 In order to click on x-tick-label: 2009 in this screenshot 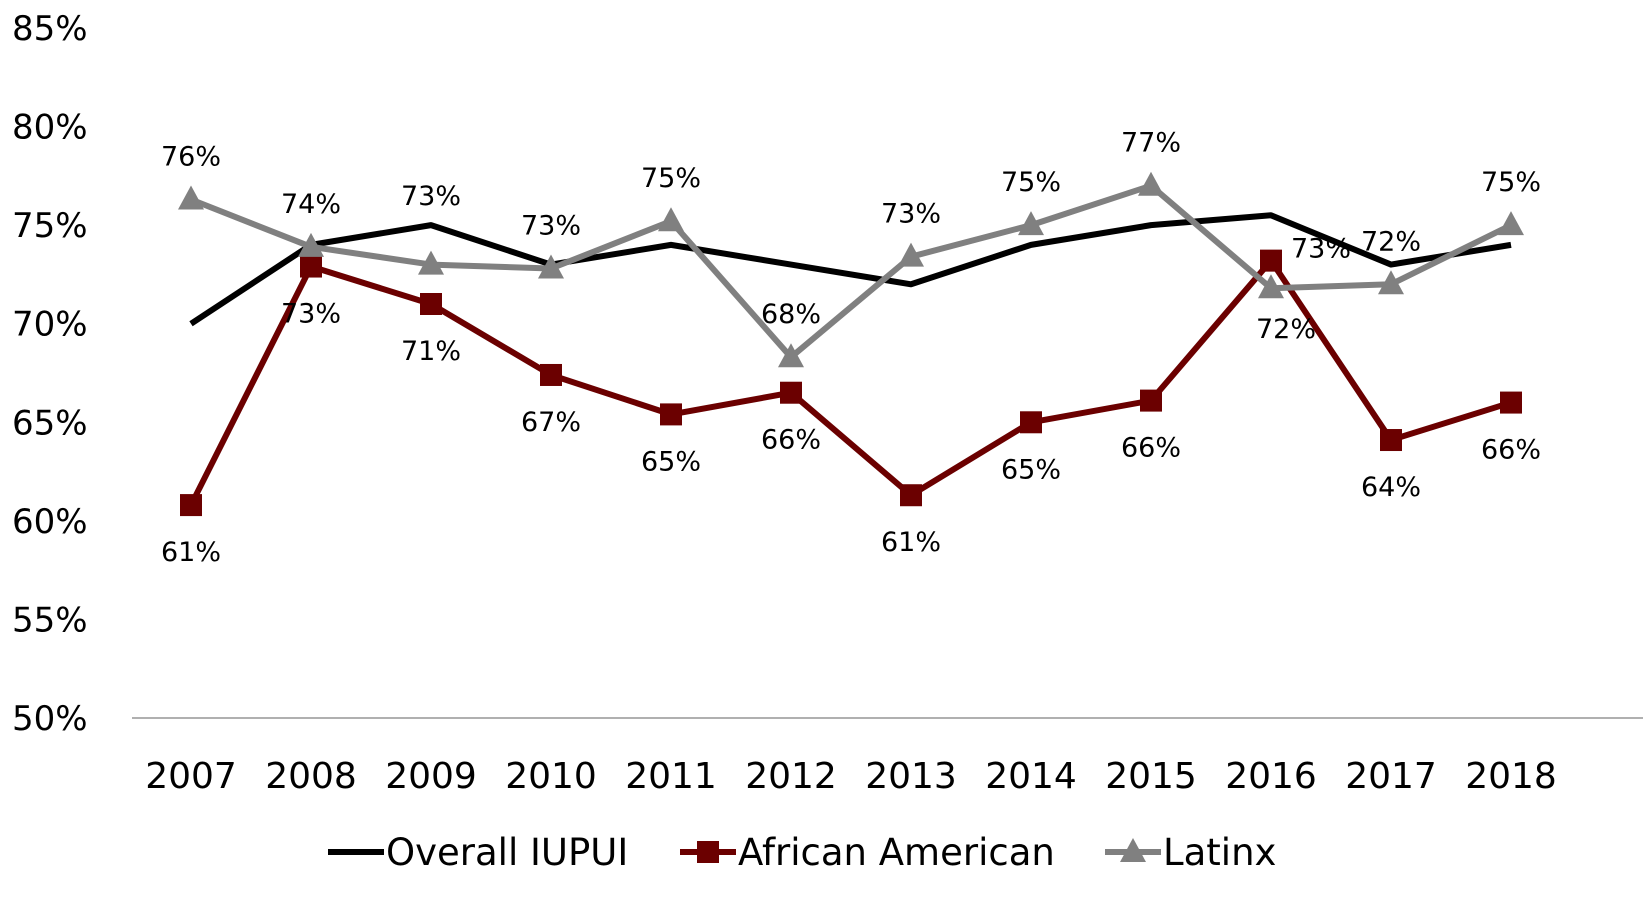, I will do `click(431, 776)`.